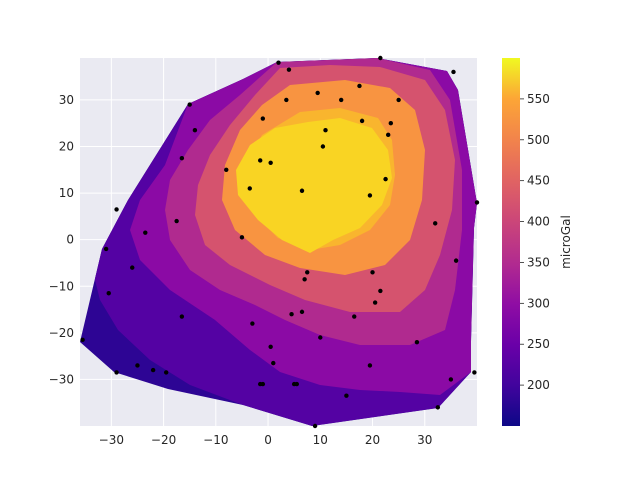 This screenshot has height=484, width=640. What do you see at coordinates (424, 440) in the screenshot?
I see `x-tick-label: 30` at bounding box center [424, 440].